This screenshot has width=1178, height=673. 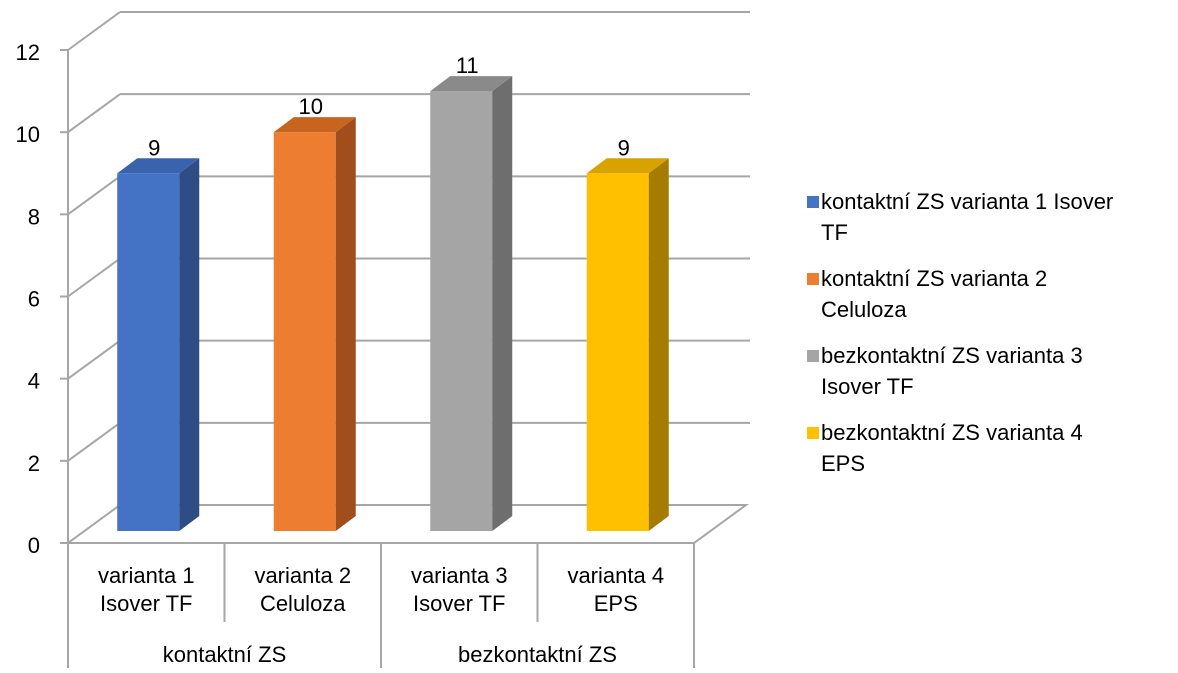 I want to click on y-tick-label: 4, so click(x=34, y=381).